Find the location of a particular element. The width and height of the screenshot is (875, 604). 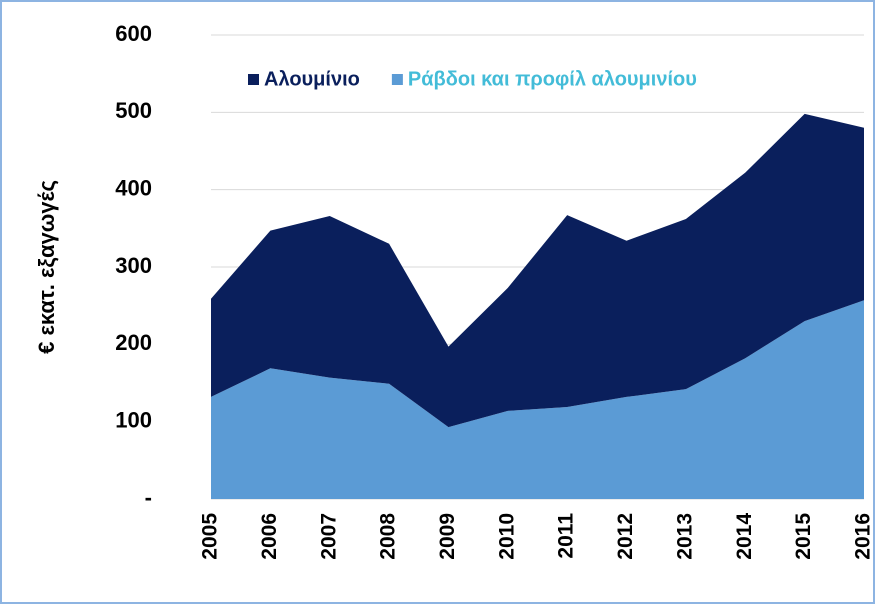

y-tick-label: 100 is located at coordinates (133, 419).